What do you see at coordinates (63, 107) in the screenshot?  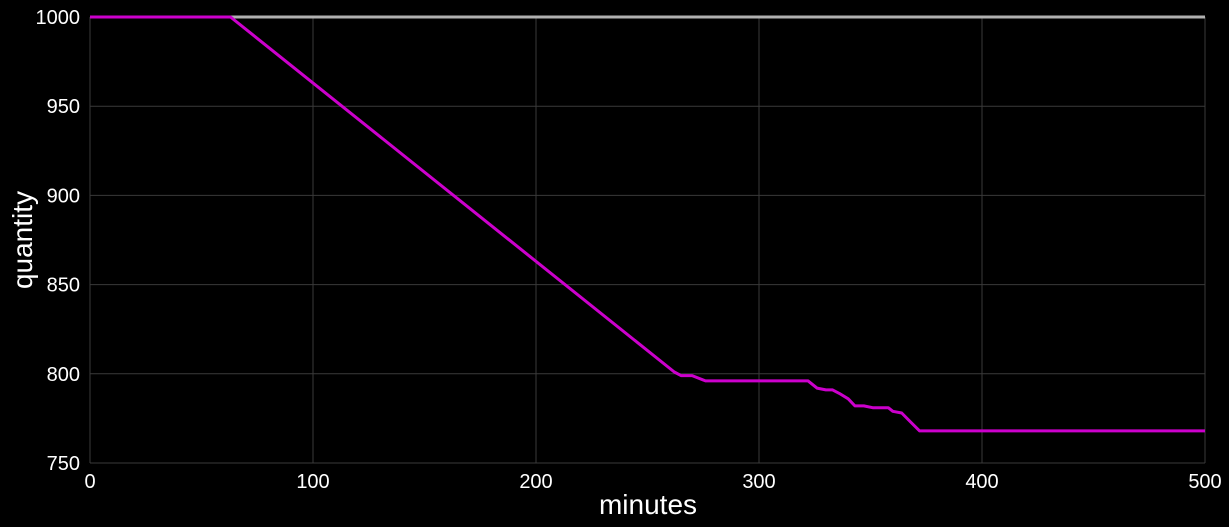 I see `y-tick-label: 950` at bounding box center [63, 107].